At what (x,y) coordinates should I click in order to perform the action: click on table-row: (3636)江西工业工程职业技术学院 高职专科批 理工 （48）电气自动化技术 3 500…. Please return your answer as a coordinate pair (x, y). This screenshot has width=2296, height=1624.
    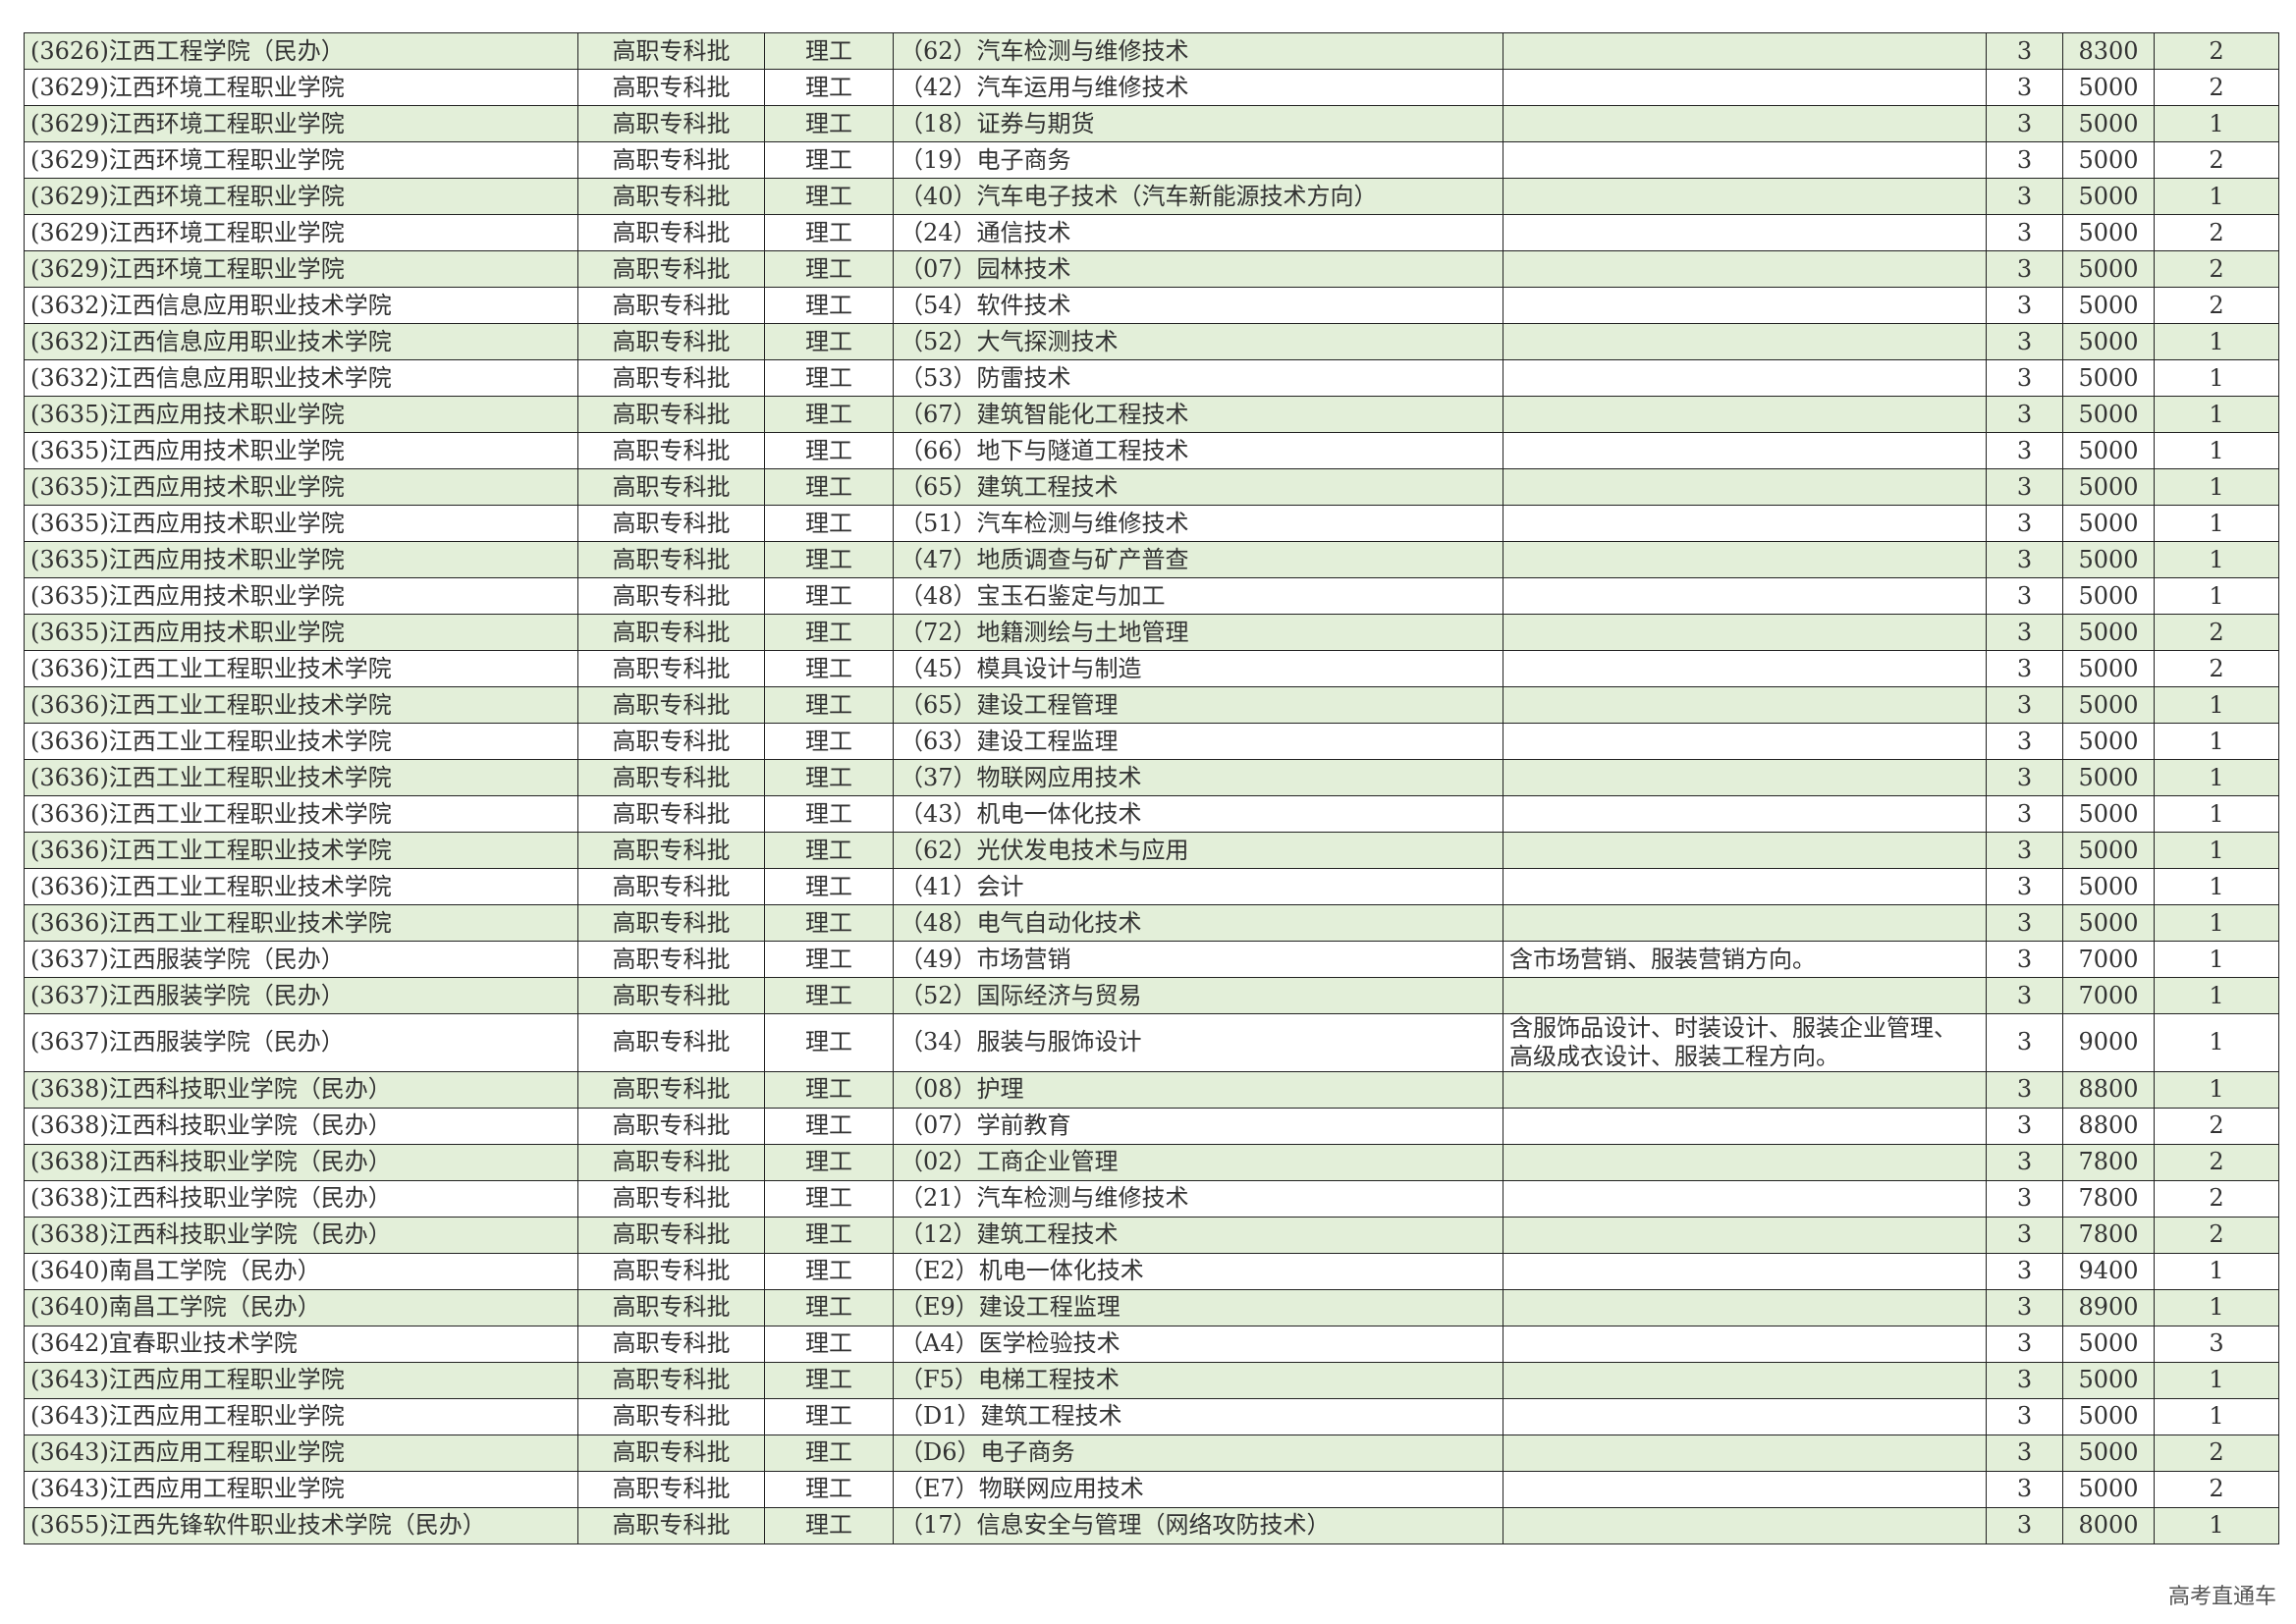
    Looking at the image, I should click on (1151, 923).